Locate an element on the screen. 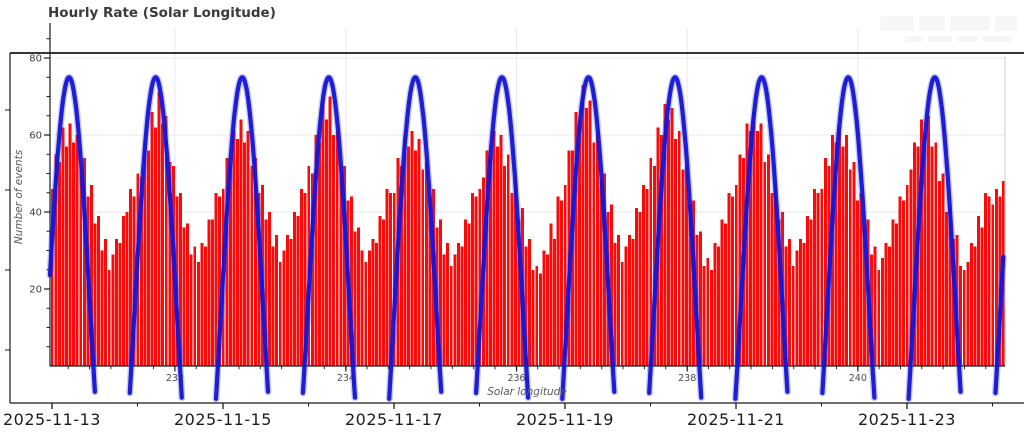 Image resolution: width=1024 pixels, height=434 pixels. sl-tick-label: 236 is located at coordinates (516, 378).